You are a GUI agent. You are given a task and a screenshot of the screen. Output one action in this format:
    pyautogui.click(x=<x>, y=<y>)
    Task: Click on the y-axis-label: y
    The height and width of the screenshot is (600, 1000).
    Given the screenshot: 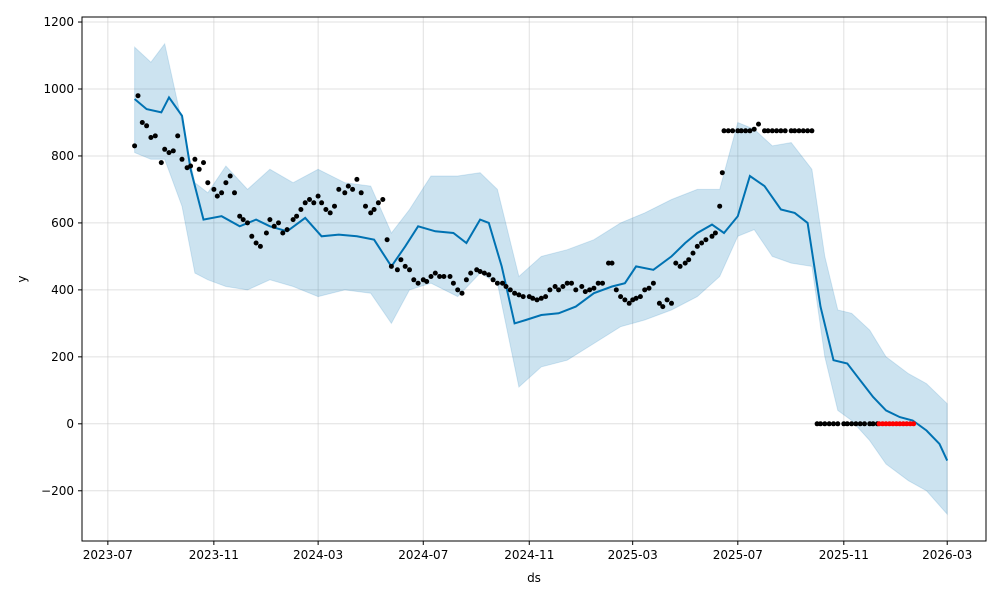 What is the action you would take?
    pyautogui.click(x=22, y=278)
    